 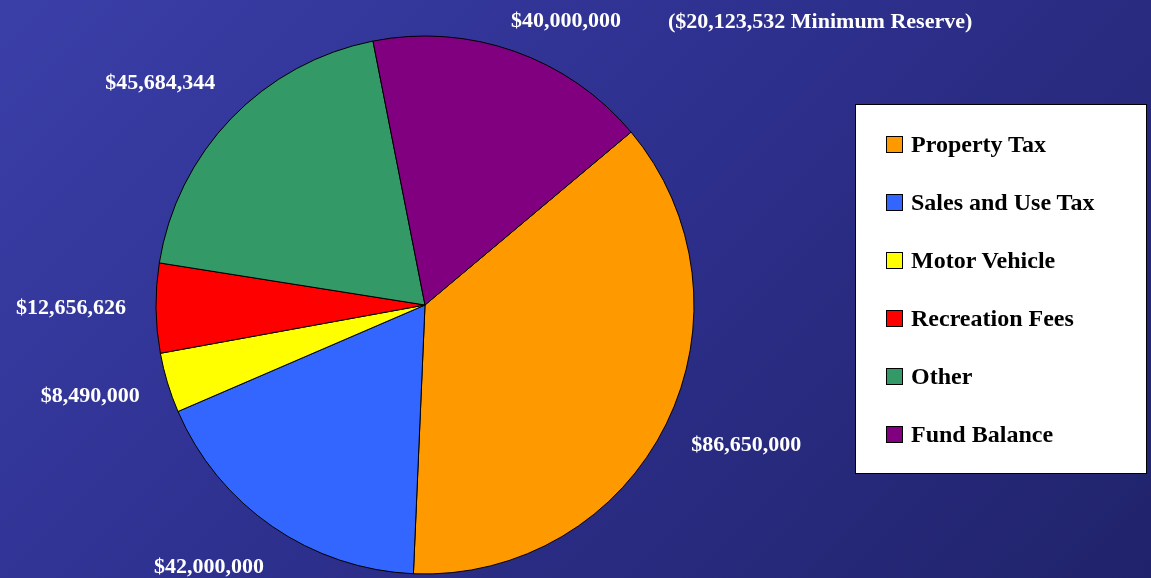 What do you see at coordinates (942, 376) in the screenshot?
I see `legend-label: Other` at bounding box center [942, 376].